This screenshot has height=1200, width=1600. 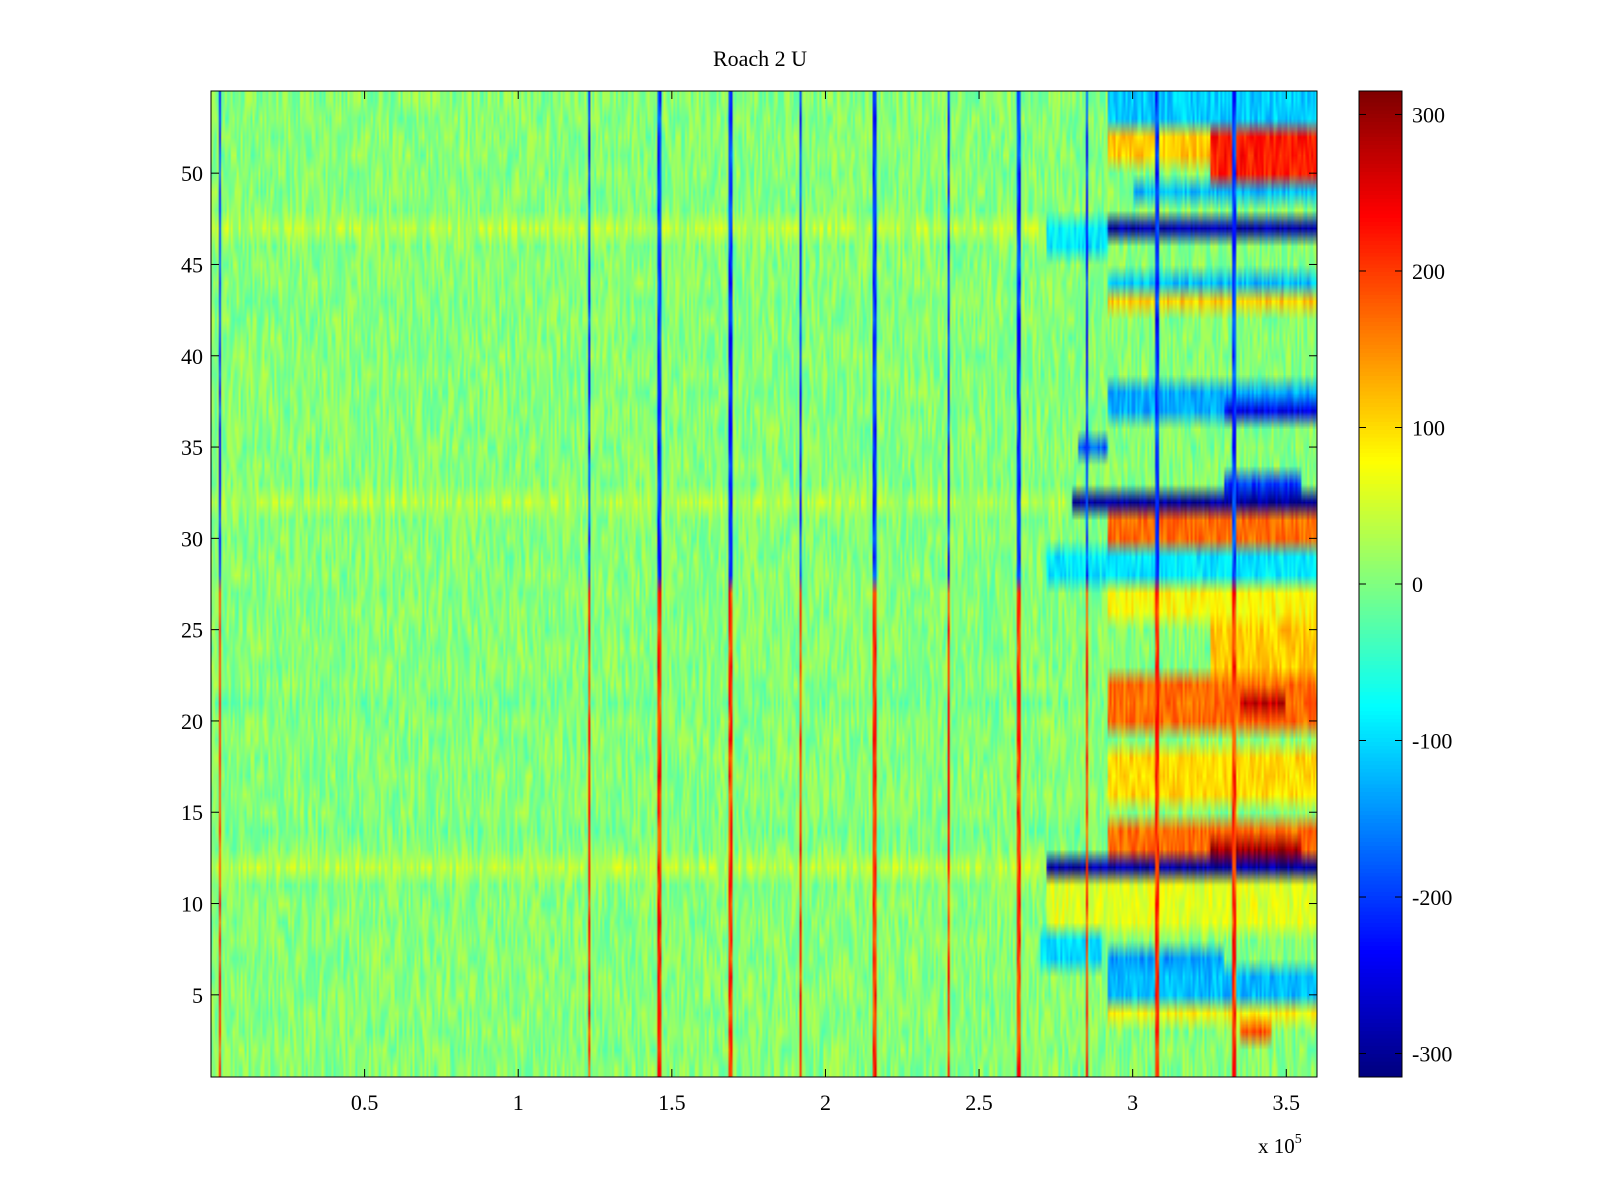 I want to click on colorbar-ticks: 300 200 100 0 -100 -200 -300, so click(x=1405, y=584).